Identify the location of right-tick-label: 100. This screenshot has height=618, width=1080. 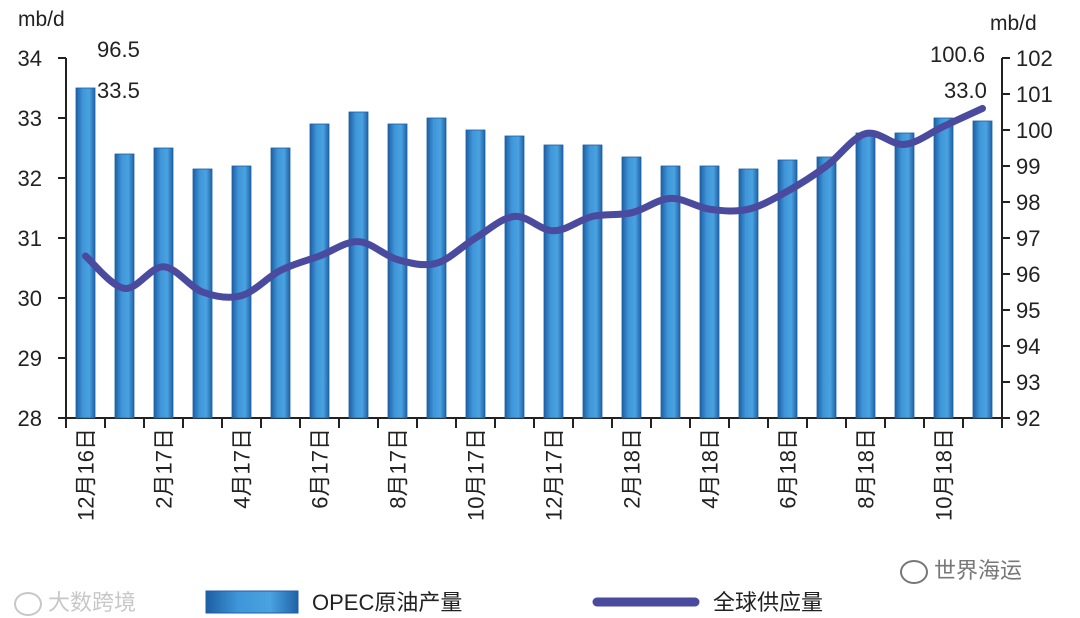
(1034, 130).